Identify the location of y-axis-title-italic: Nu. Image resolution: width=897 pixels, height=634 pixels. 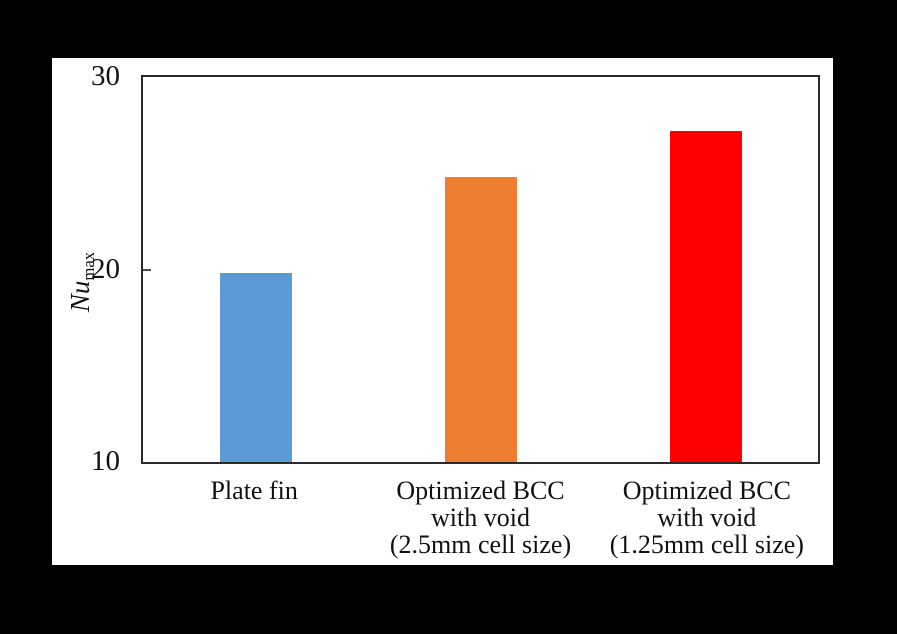
(80, 296).